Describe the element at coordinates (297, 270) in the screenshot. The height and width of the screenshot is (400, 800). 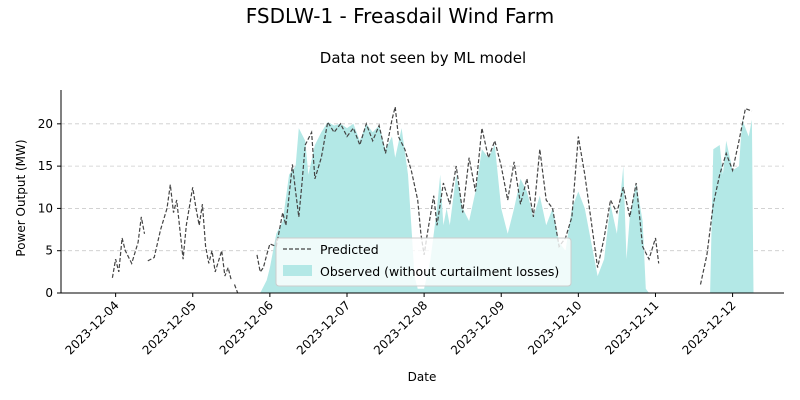
I see `legend-observed-swatch` at that location.